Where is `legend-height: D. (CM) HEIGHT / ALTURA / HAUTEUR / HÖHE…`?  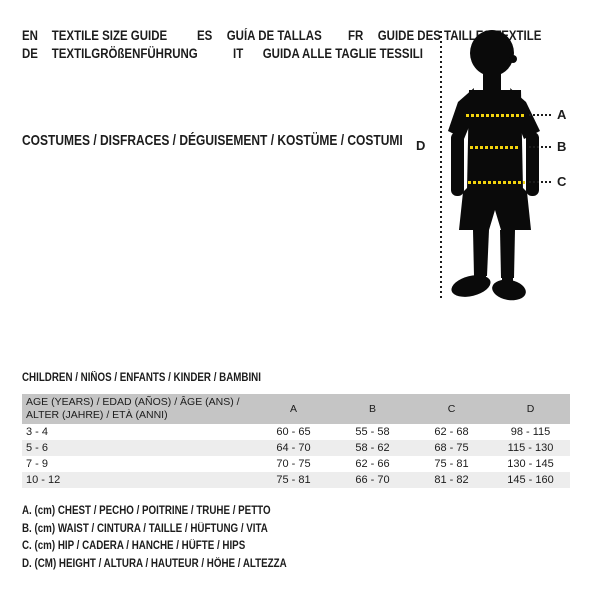 legend-height: D. (CM) HEIGHT / ALTURA / HAUTEUR / HÖHE… is located at coordinates (154, 563).